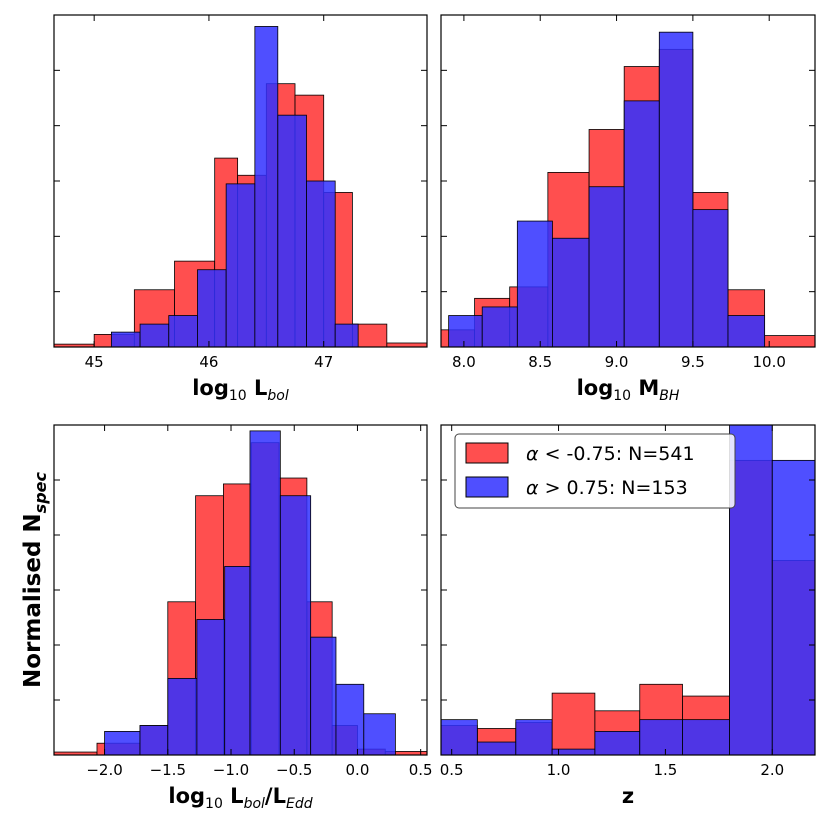 The image size is (830, 830). I want to click on x-tick-label-0: −2.0, so click(104, 770).